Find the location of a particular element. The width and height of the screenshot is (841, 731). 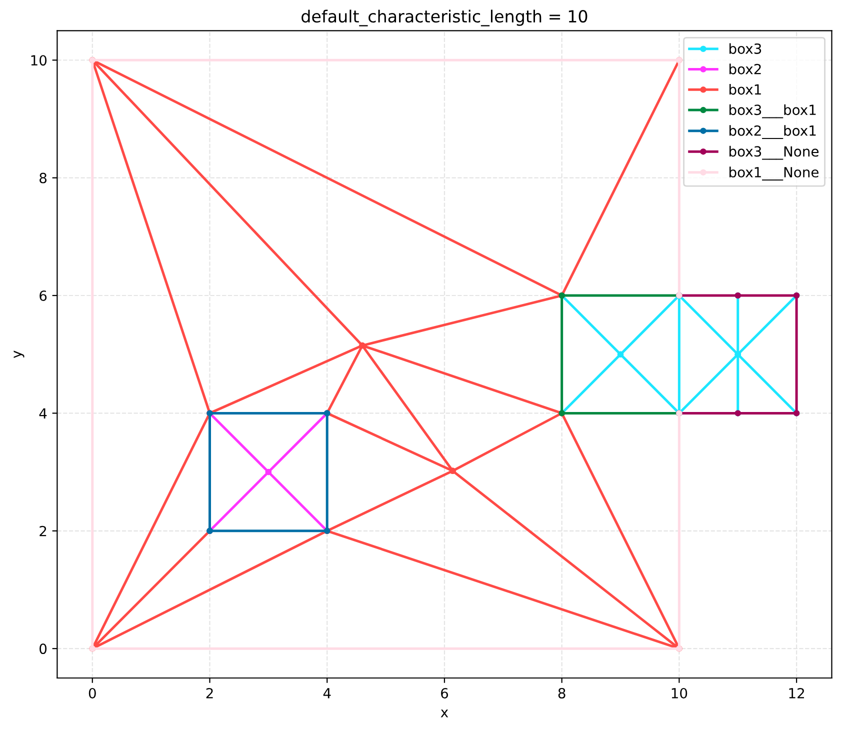

x-tick-label: 10 is located at coordinates (680, 693).